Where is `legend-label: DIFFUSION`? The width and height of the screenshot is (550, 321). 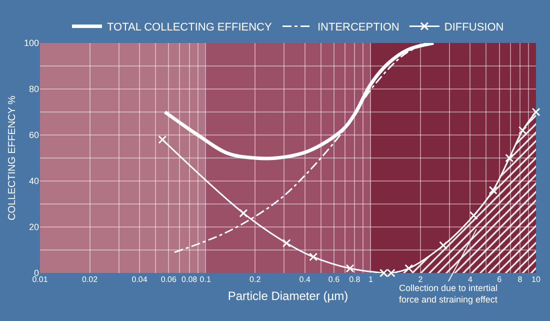 legend-label: DIFFUSION is located at coordinates (474, 27).